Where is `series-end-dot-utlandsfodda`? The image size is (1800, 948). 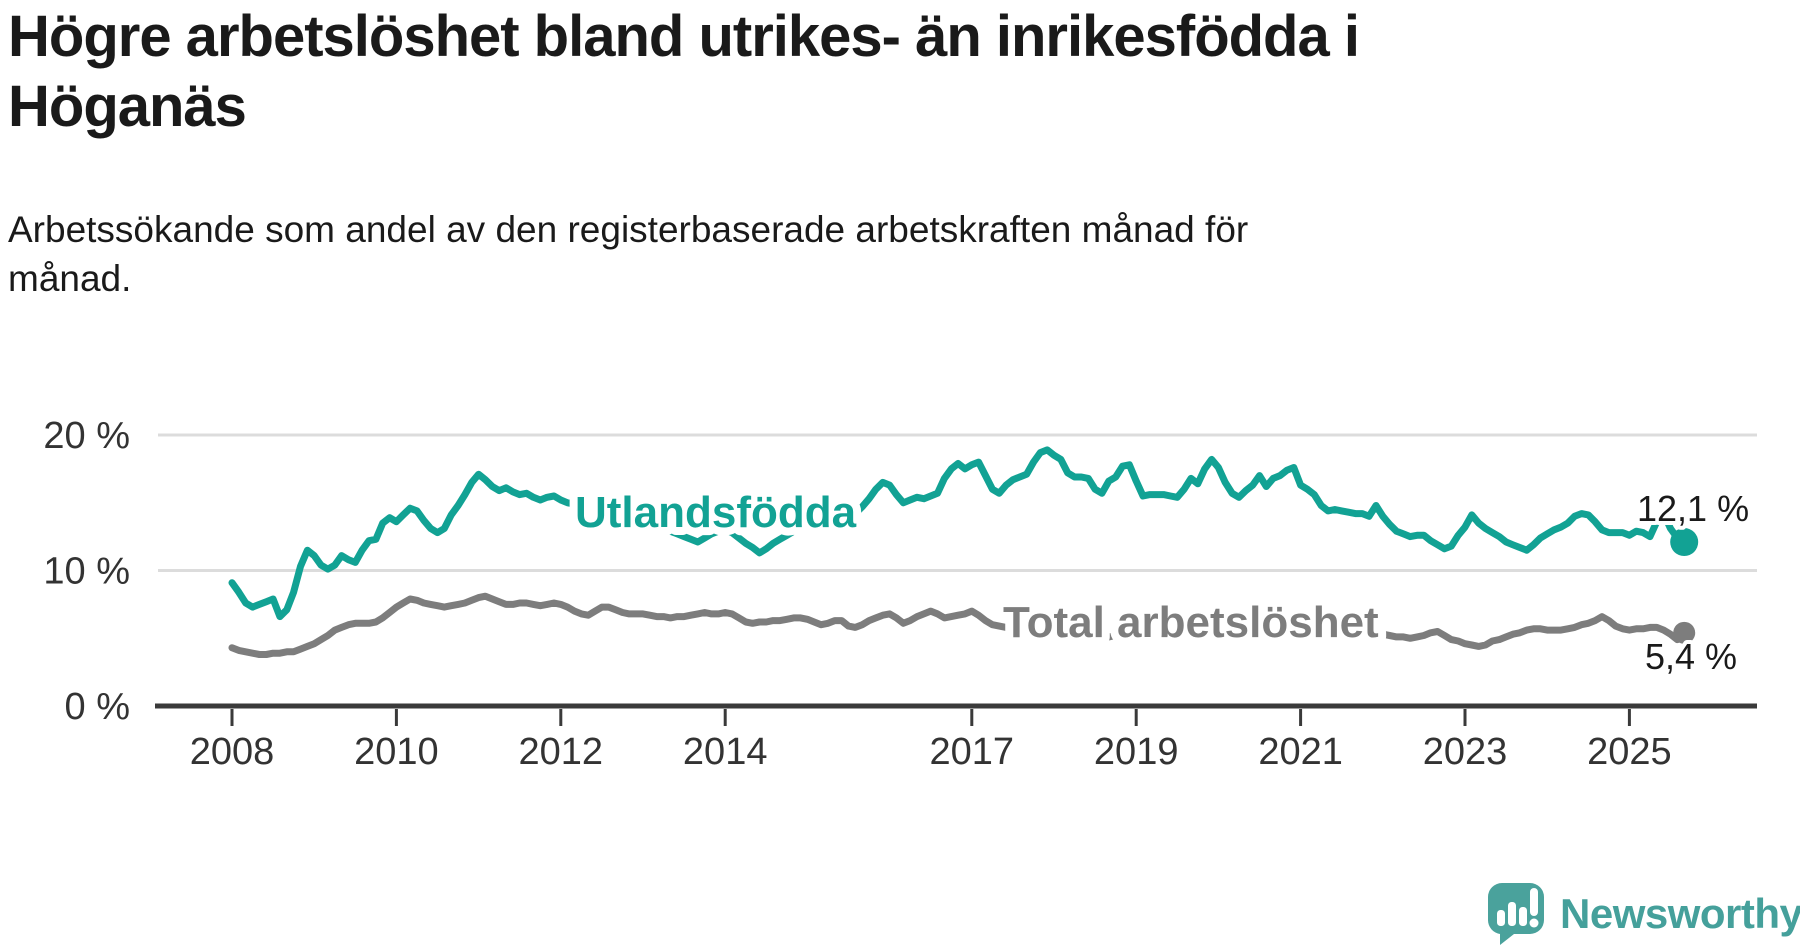
series-end-dot-utlandsfodda is located at coordinates (1684, 542).